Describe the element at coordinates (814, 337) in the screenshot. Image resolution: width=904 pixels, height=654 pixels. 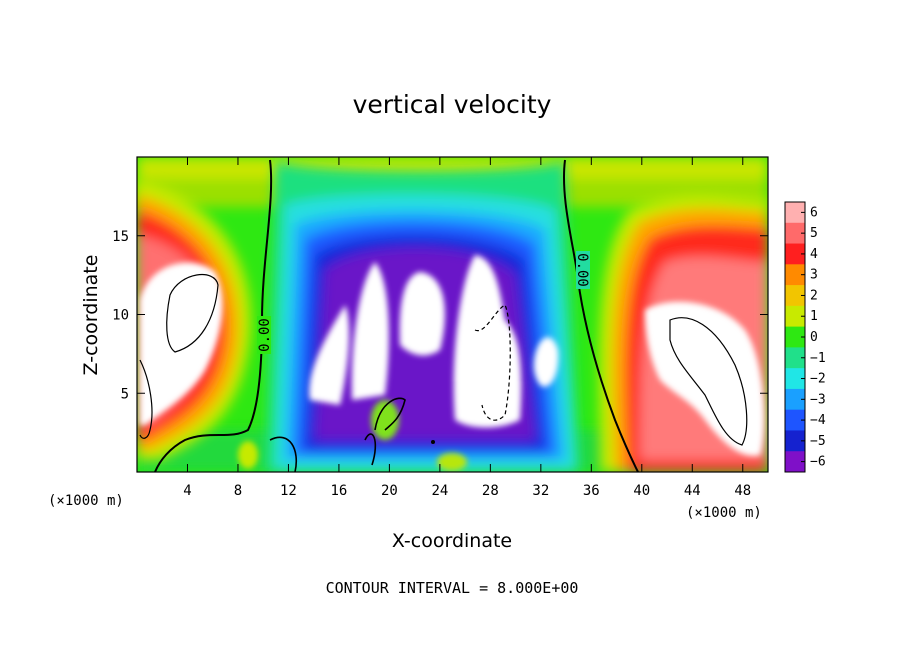
I see `colorbar-tick-label: 0` at that location.